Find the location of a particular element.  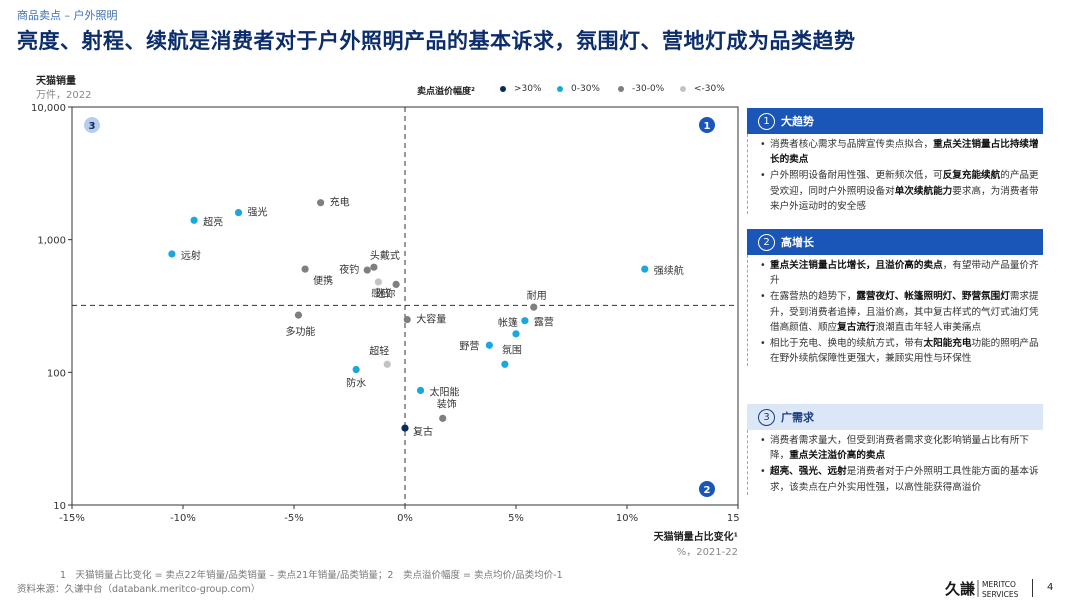

panel-number: 3 is located at coordinates (766, 417).